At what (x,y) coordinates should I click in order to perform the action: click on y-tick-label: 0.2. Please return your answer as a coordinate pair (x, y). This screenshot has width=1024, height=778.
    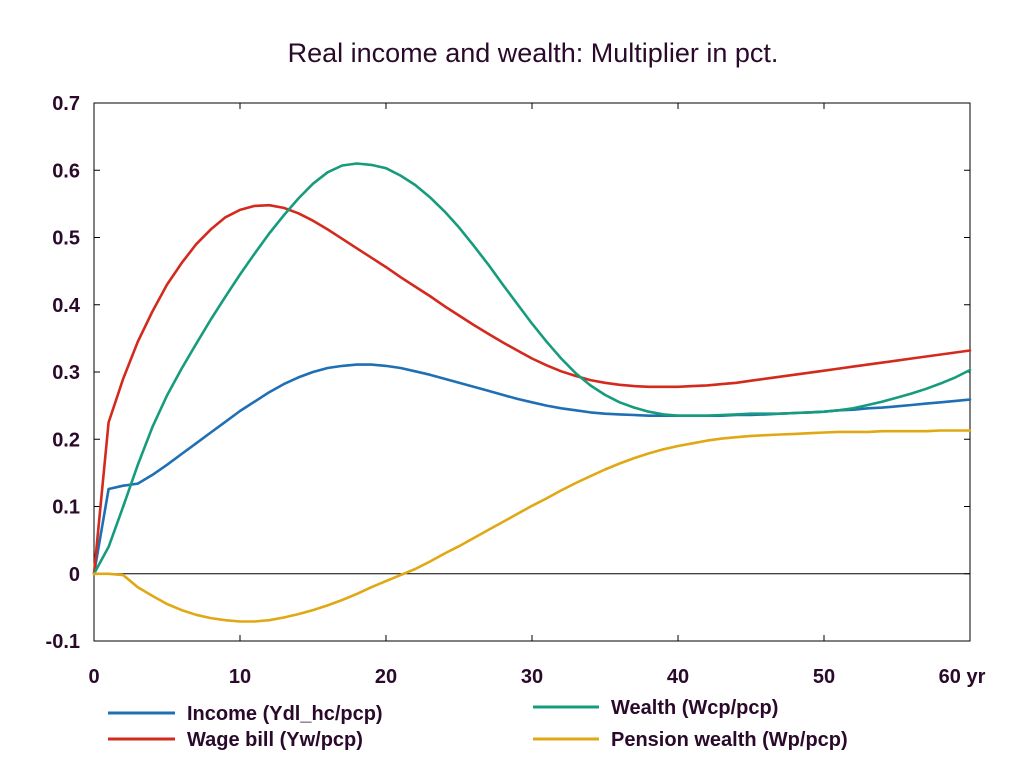
    Looking at the image, I should click on (66, 440).